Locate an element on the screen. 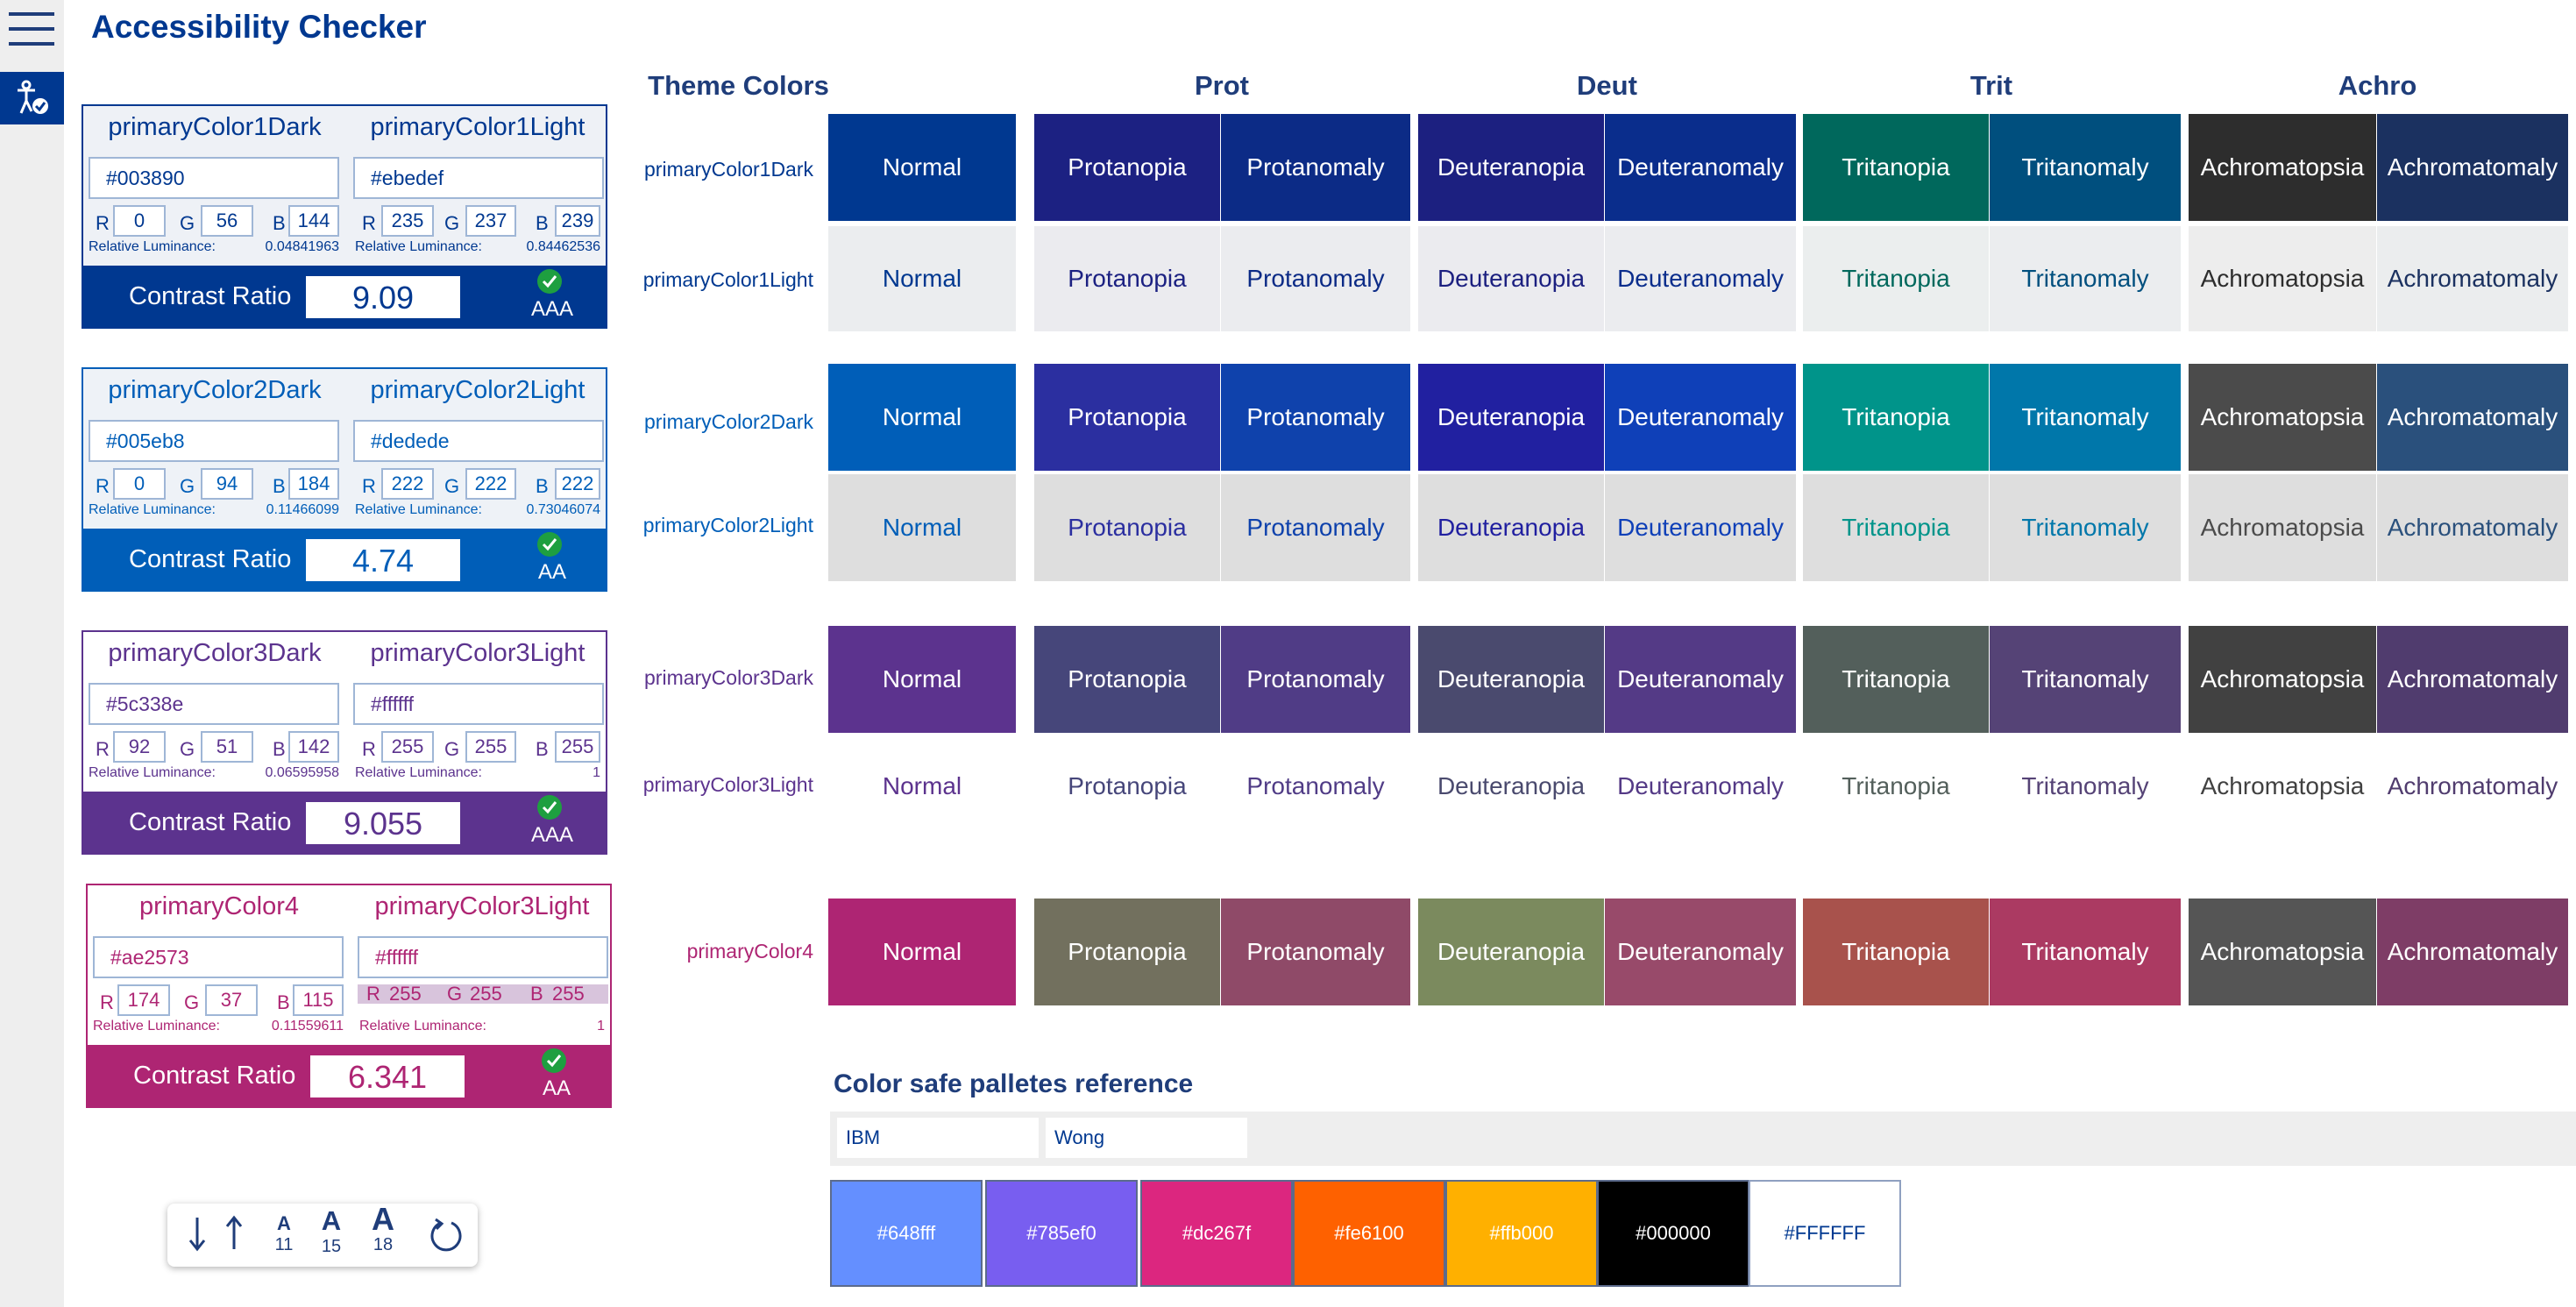 The height and width of the screenshot is (1307, 2576). app-title: Accessibility Checker is located at coordinates (259, 27).